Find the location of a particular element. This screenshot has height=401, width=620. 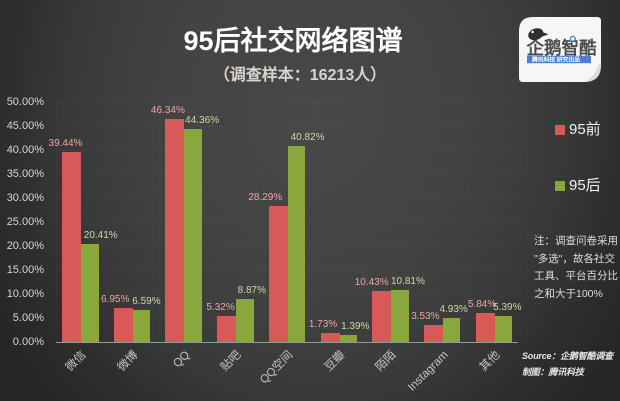

svg-text: 企鹅智酷 is located at coordinates (561, 48).